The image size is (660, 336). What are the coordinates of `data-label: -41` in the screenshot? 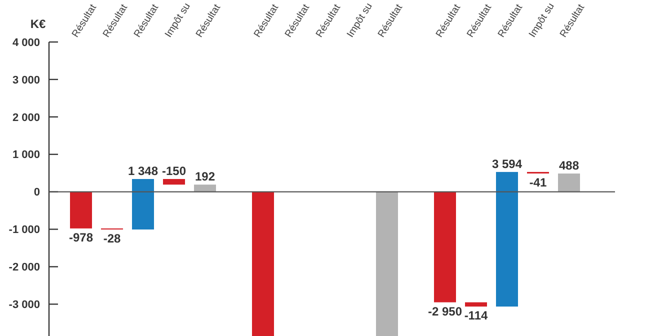 It's located at (538, 182).